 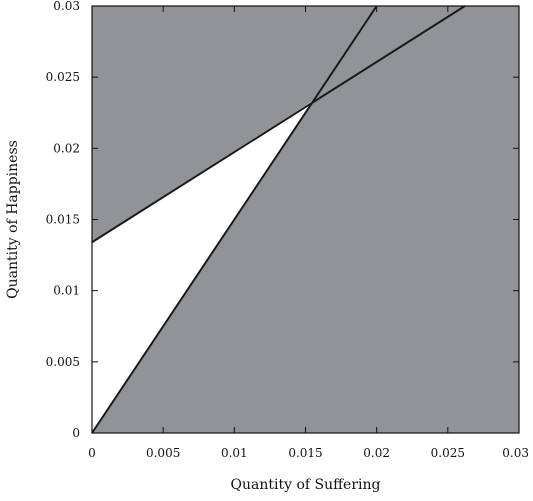 What do you see at coordinates (234, 453) in the screenshot?
I see `x-tick-label: 0.01` at bounding box center [234, 453].